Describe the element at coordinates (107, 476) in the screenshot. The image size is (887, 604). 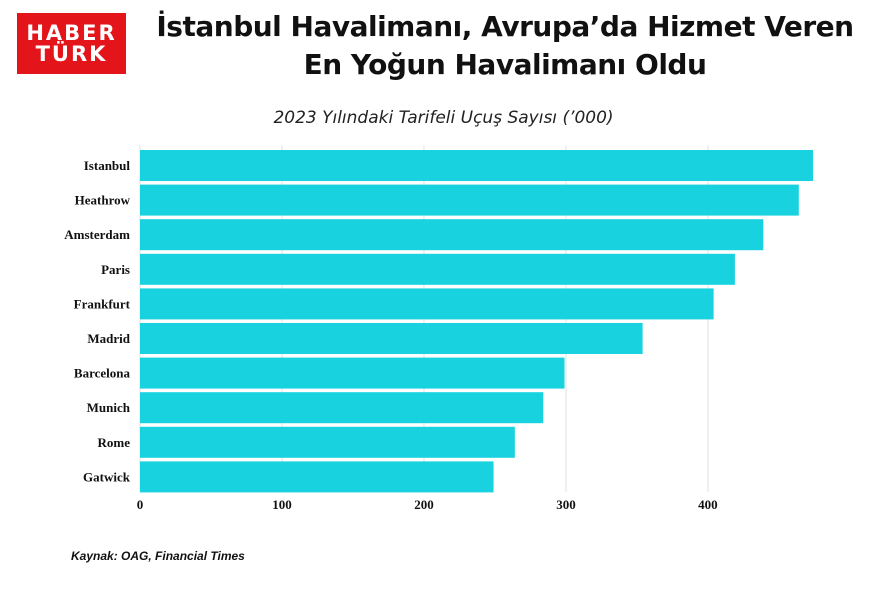
I see `category-label: Gatwick` at that location.